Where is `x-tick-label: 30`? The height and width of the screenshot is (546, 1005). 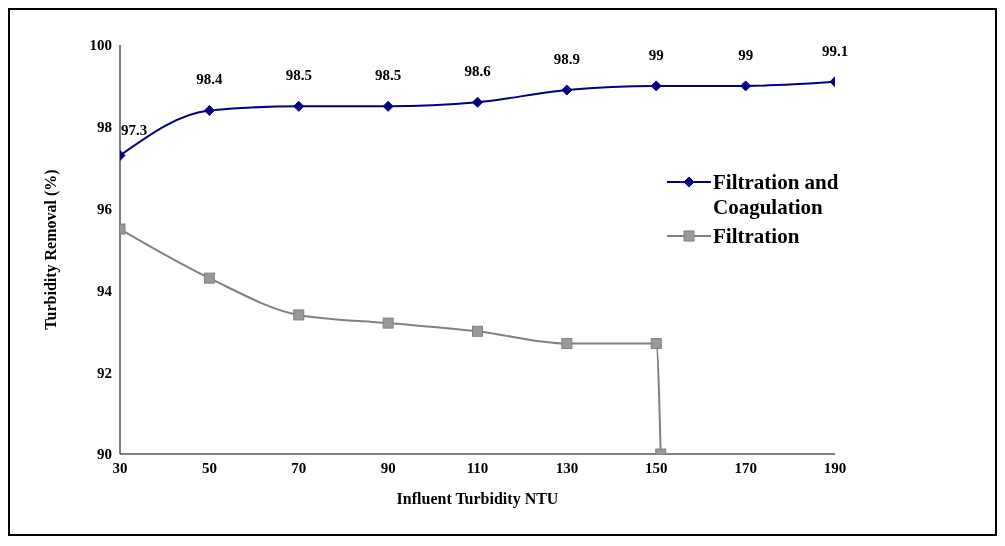
x-tick-label: 30 is located at coordinates (120, 467).